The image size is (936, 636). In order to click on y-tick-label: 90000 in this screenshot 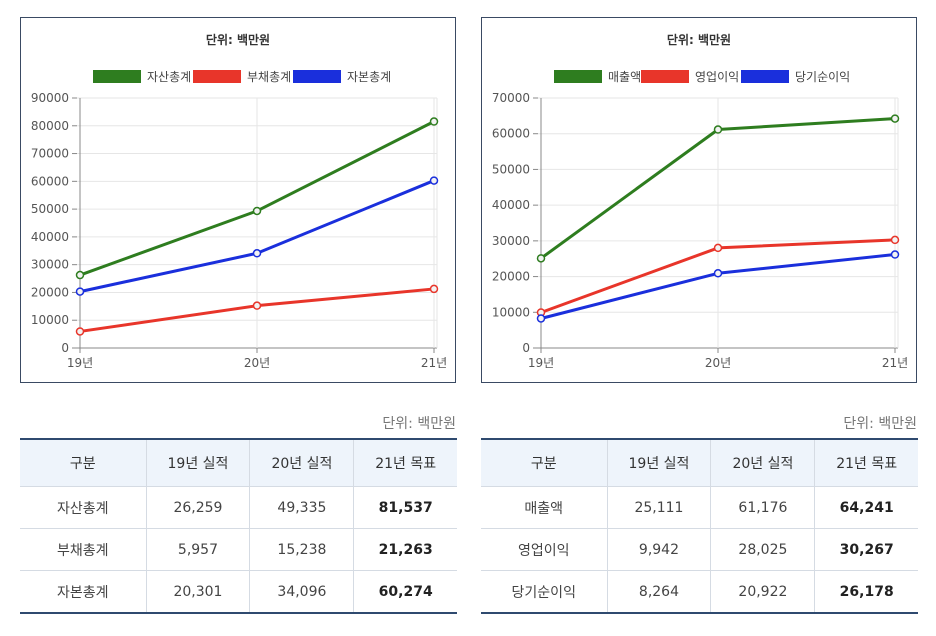, I will do `click(50, 98)`.